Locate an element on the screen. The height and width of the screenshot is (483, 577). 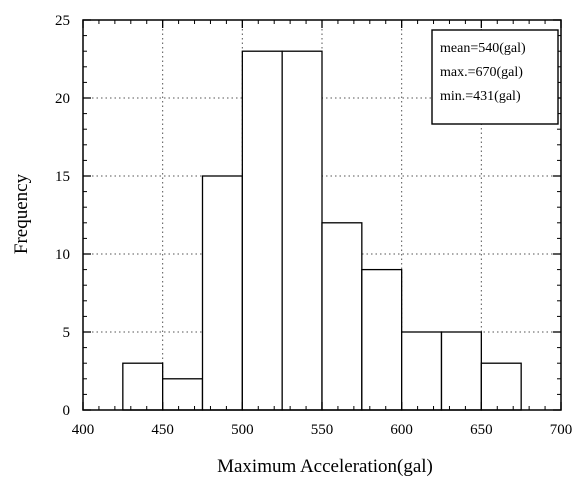
stats-mean: mean=540(gal) is located at coordinates (483, 48).